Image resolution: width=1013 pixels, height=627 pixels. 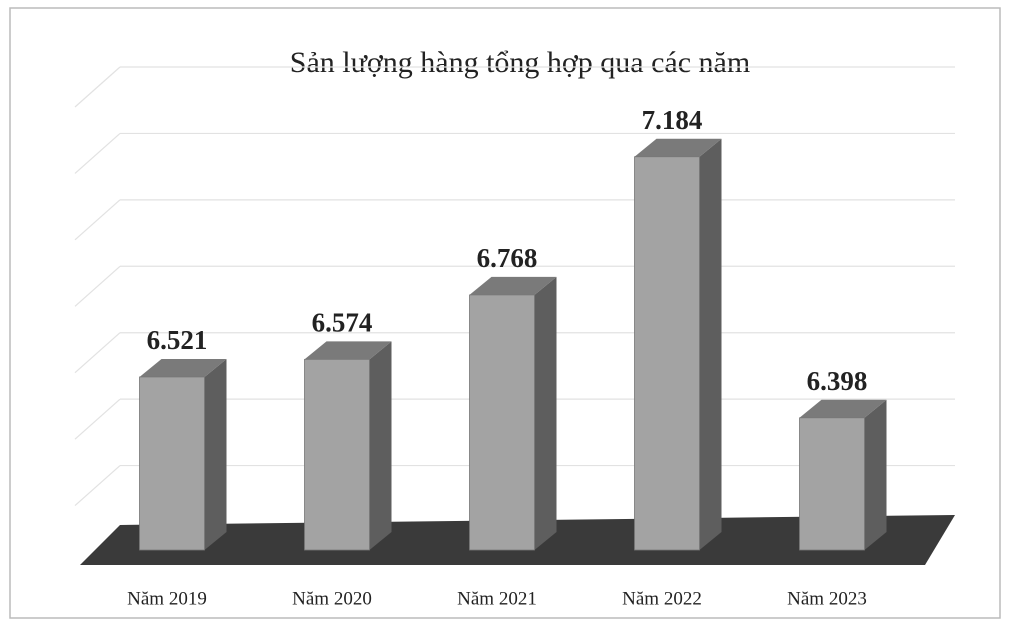 What do you see at coordinates (332, 598) in the screenshot?
I see `x-tick-label: Năm 2020` at bounding box center [332, 598].